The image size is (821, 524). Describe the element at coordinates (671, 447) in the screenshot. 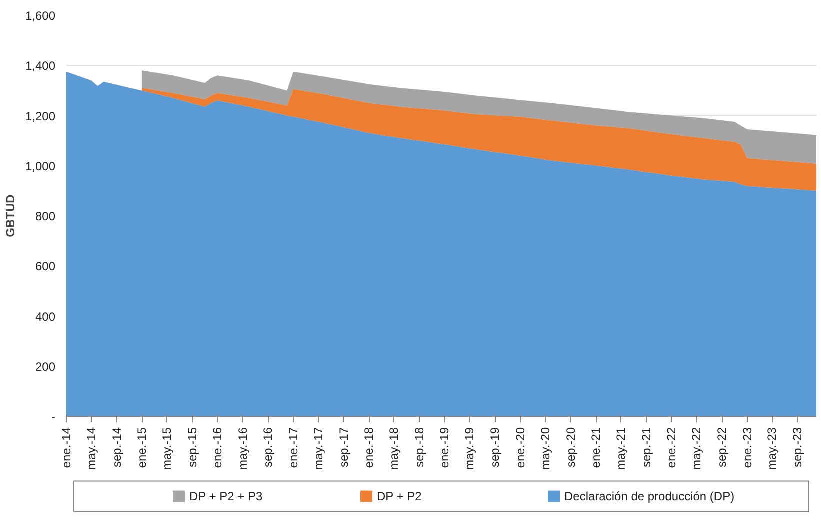

I see `x-tick-label: ene.-22` at that location.